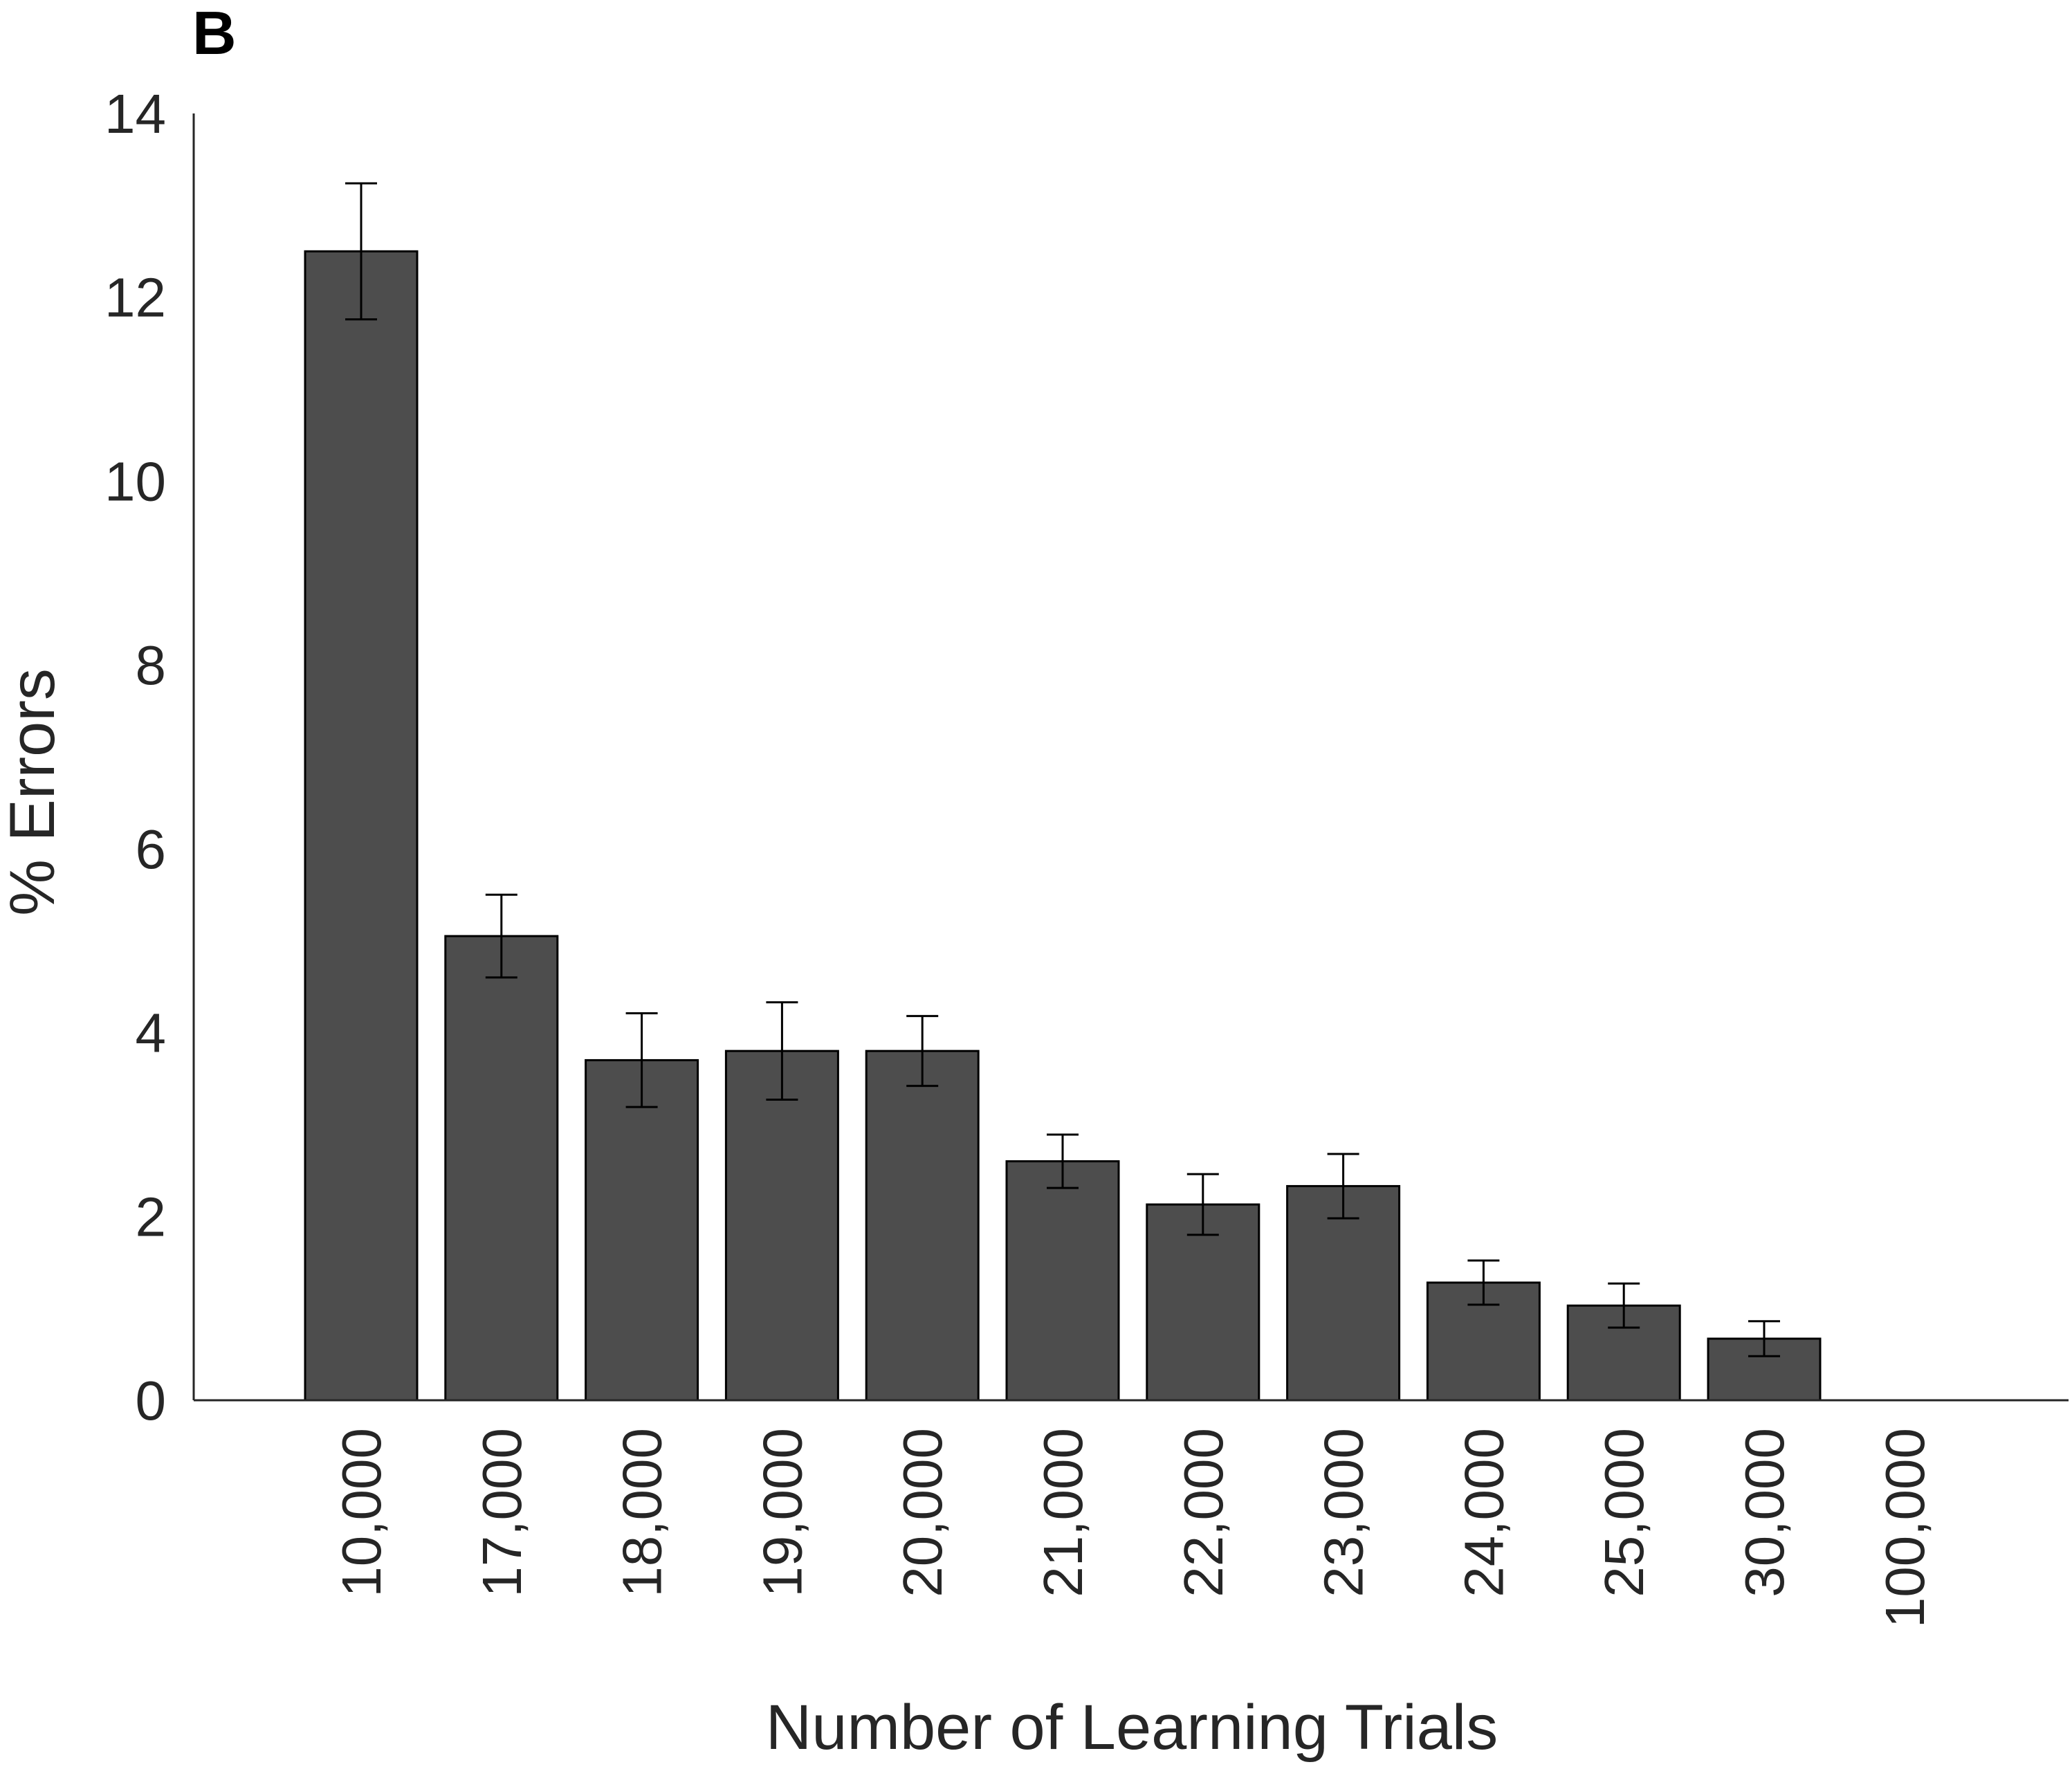 This screenshot has width=2072, height=1769. Describe the element at coordinates (152, 665) in the screenshot. I see `y-tick-label: 8` at that location.